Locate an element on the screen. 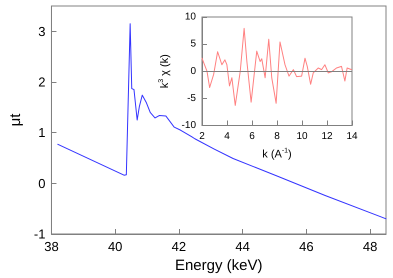 This screenshot has width=393, height=278. x-tick-label: 4 is located at coordinates (227, 136).